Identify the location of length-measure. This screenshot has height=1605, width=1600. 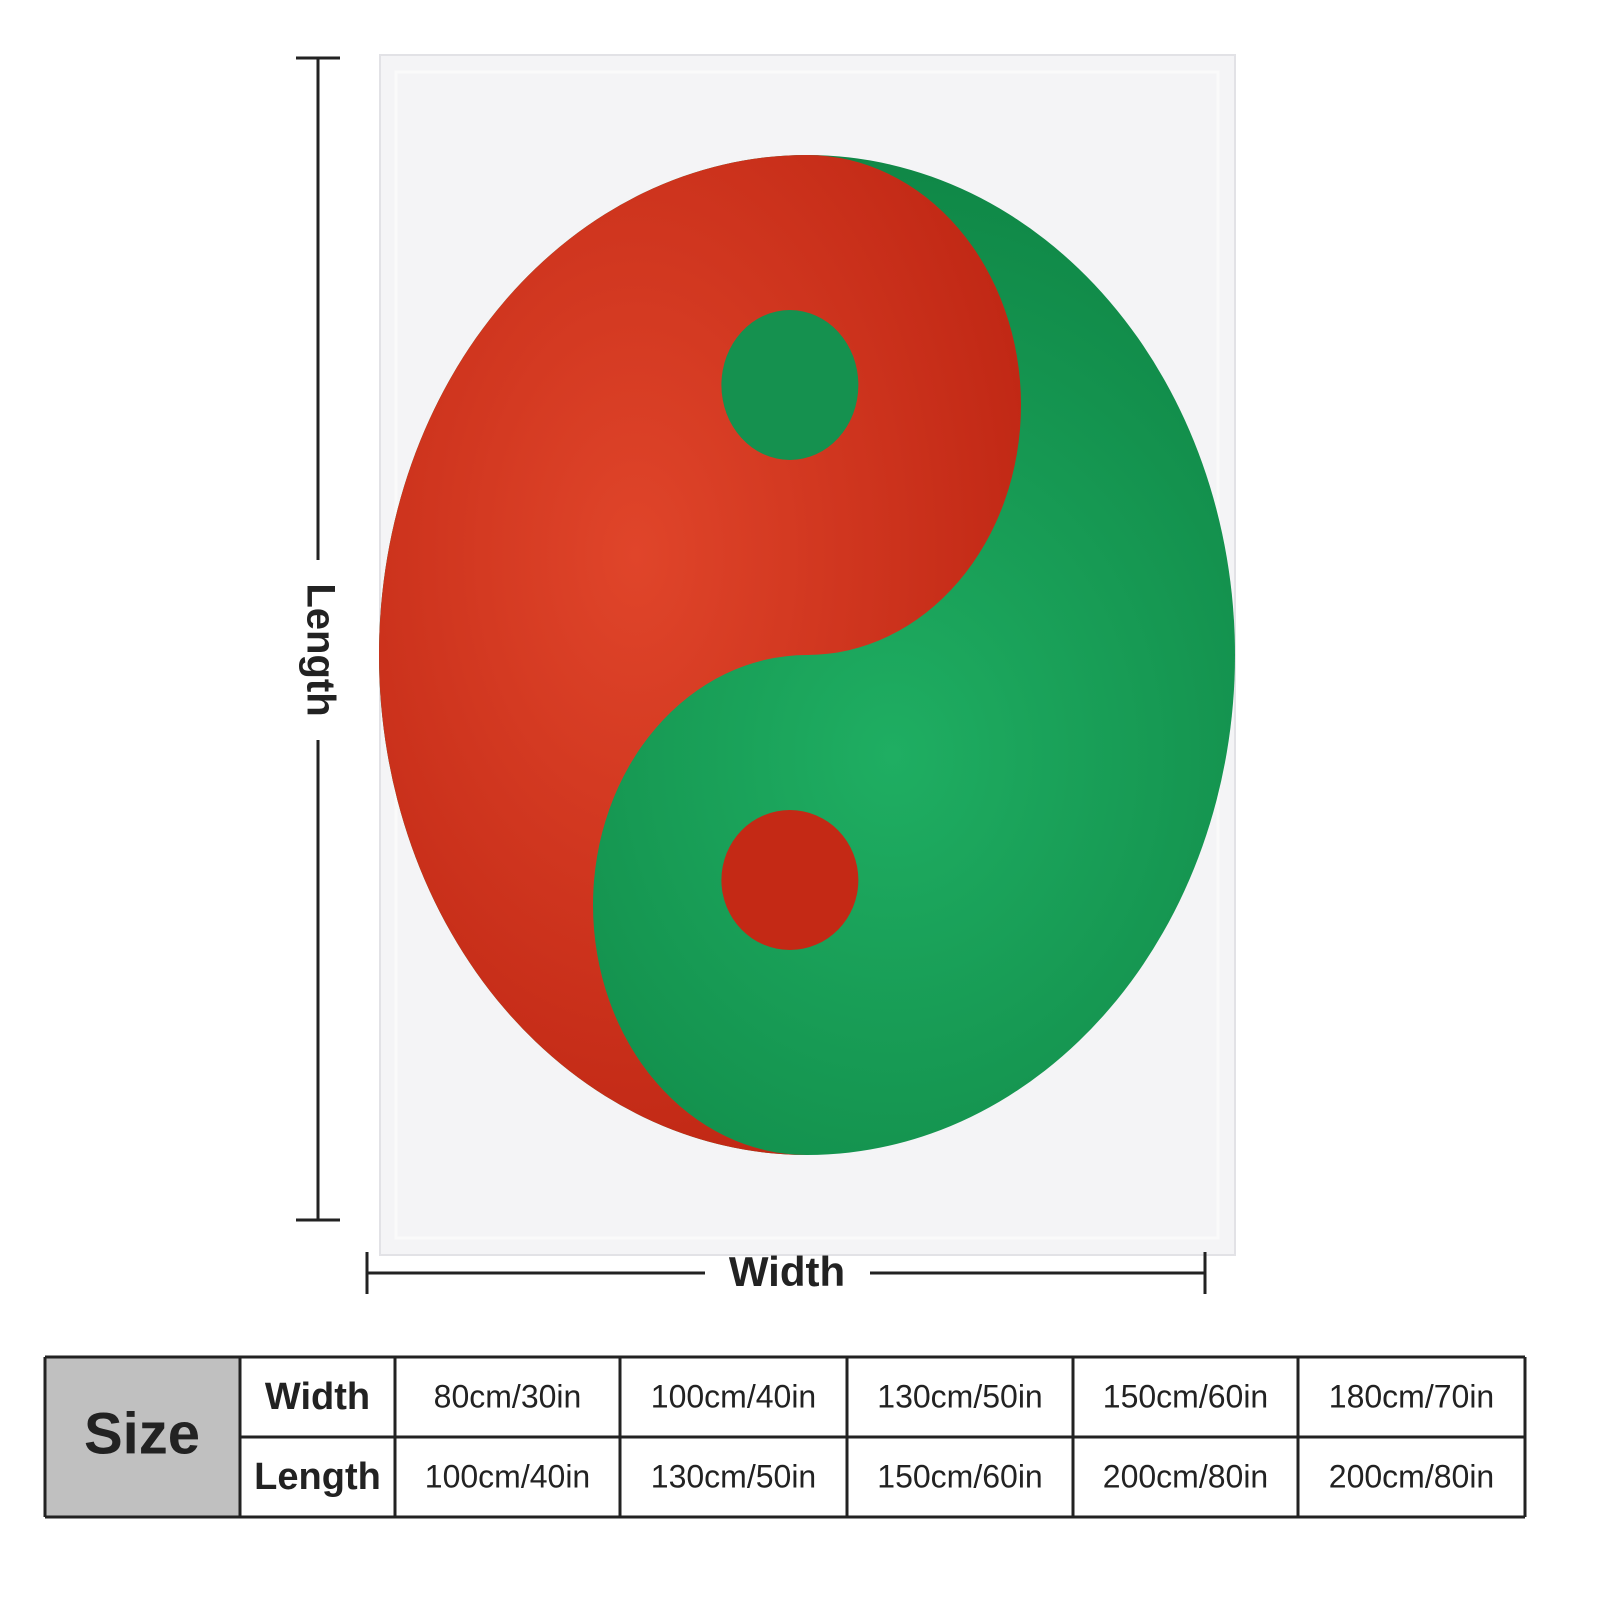
(318, 639).